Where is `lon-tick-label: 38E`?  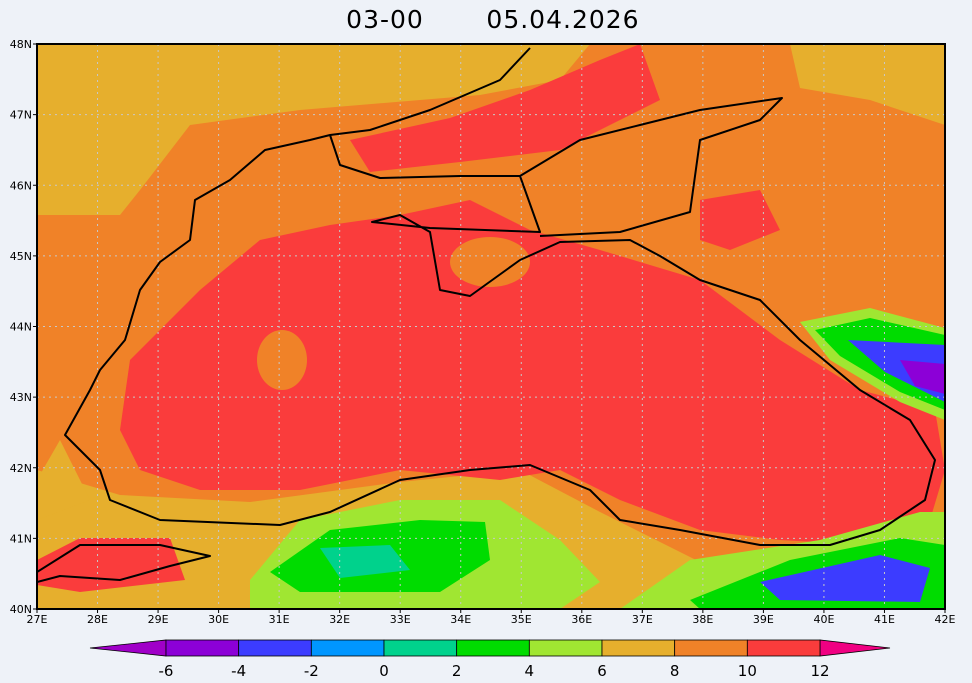
lon-tick-label: 38E is located at coordinates (702, 619).